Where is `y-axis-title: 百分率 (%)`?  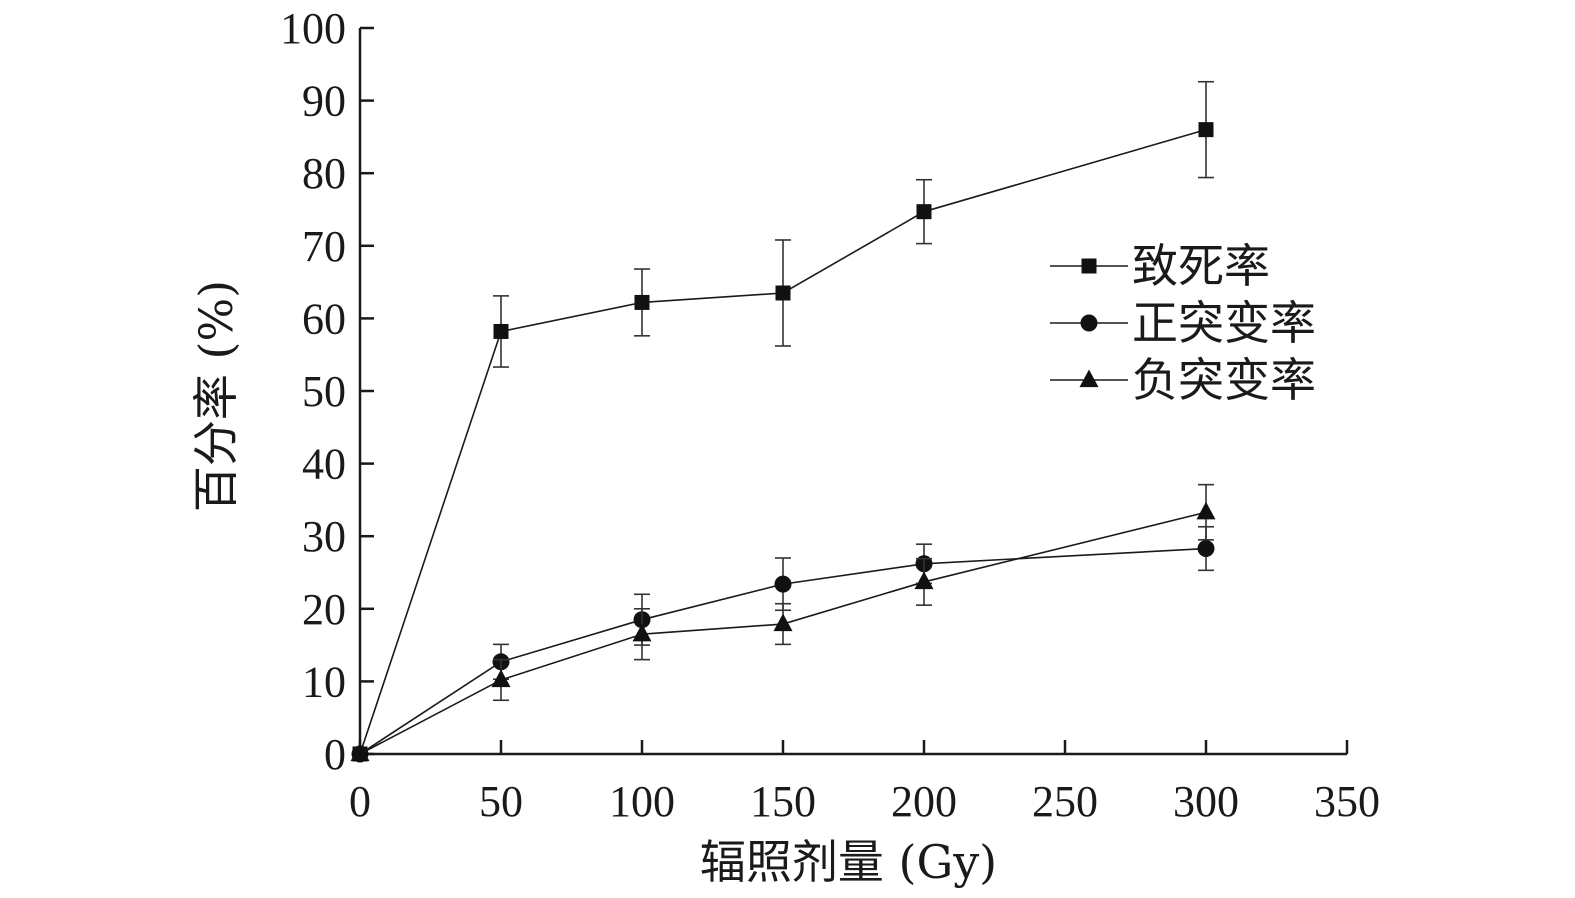
y-axis-title: 百分率 (%) is located at coordinates (216, 396).